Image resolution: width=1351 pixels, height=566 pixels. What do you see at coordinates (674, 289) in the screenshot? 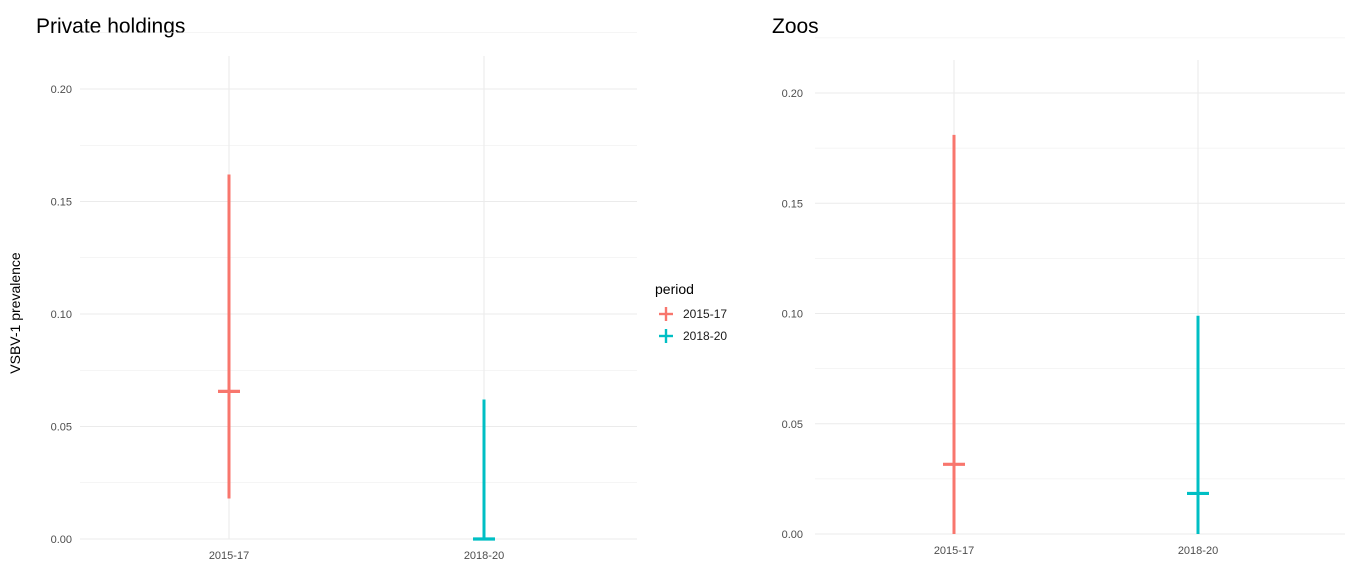
I see `legend-title: period` at bounding box center [674, 289].